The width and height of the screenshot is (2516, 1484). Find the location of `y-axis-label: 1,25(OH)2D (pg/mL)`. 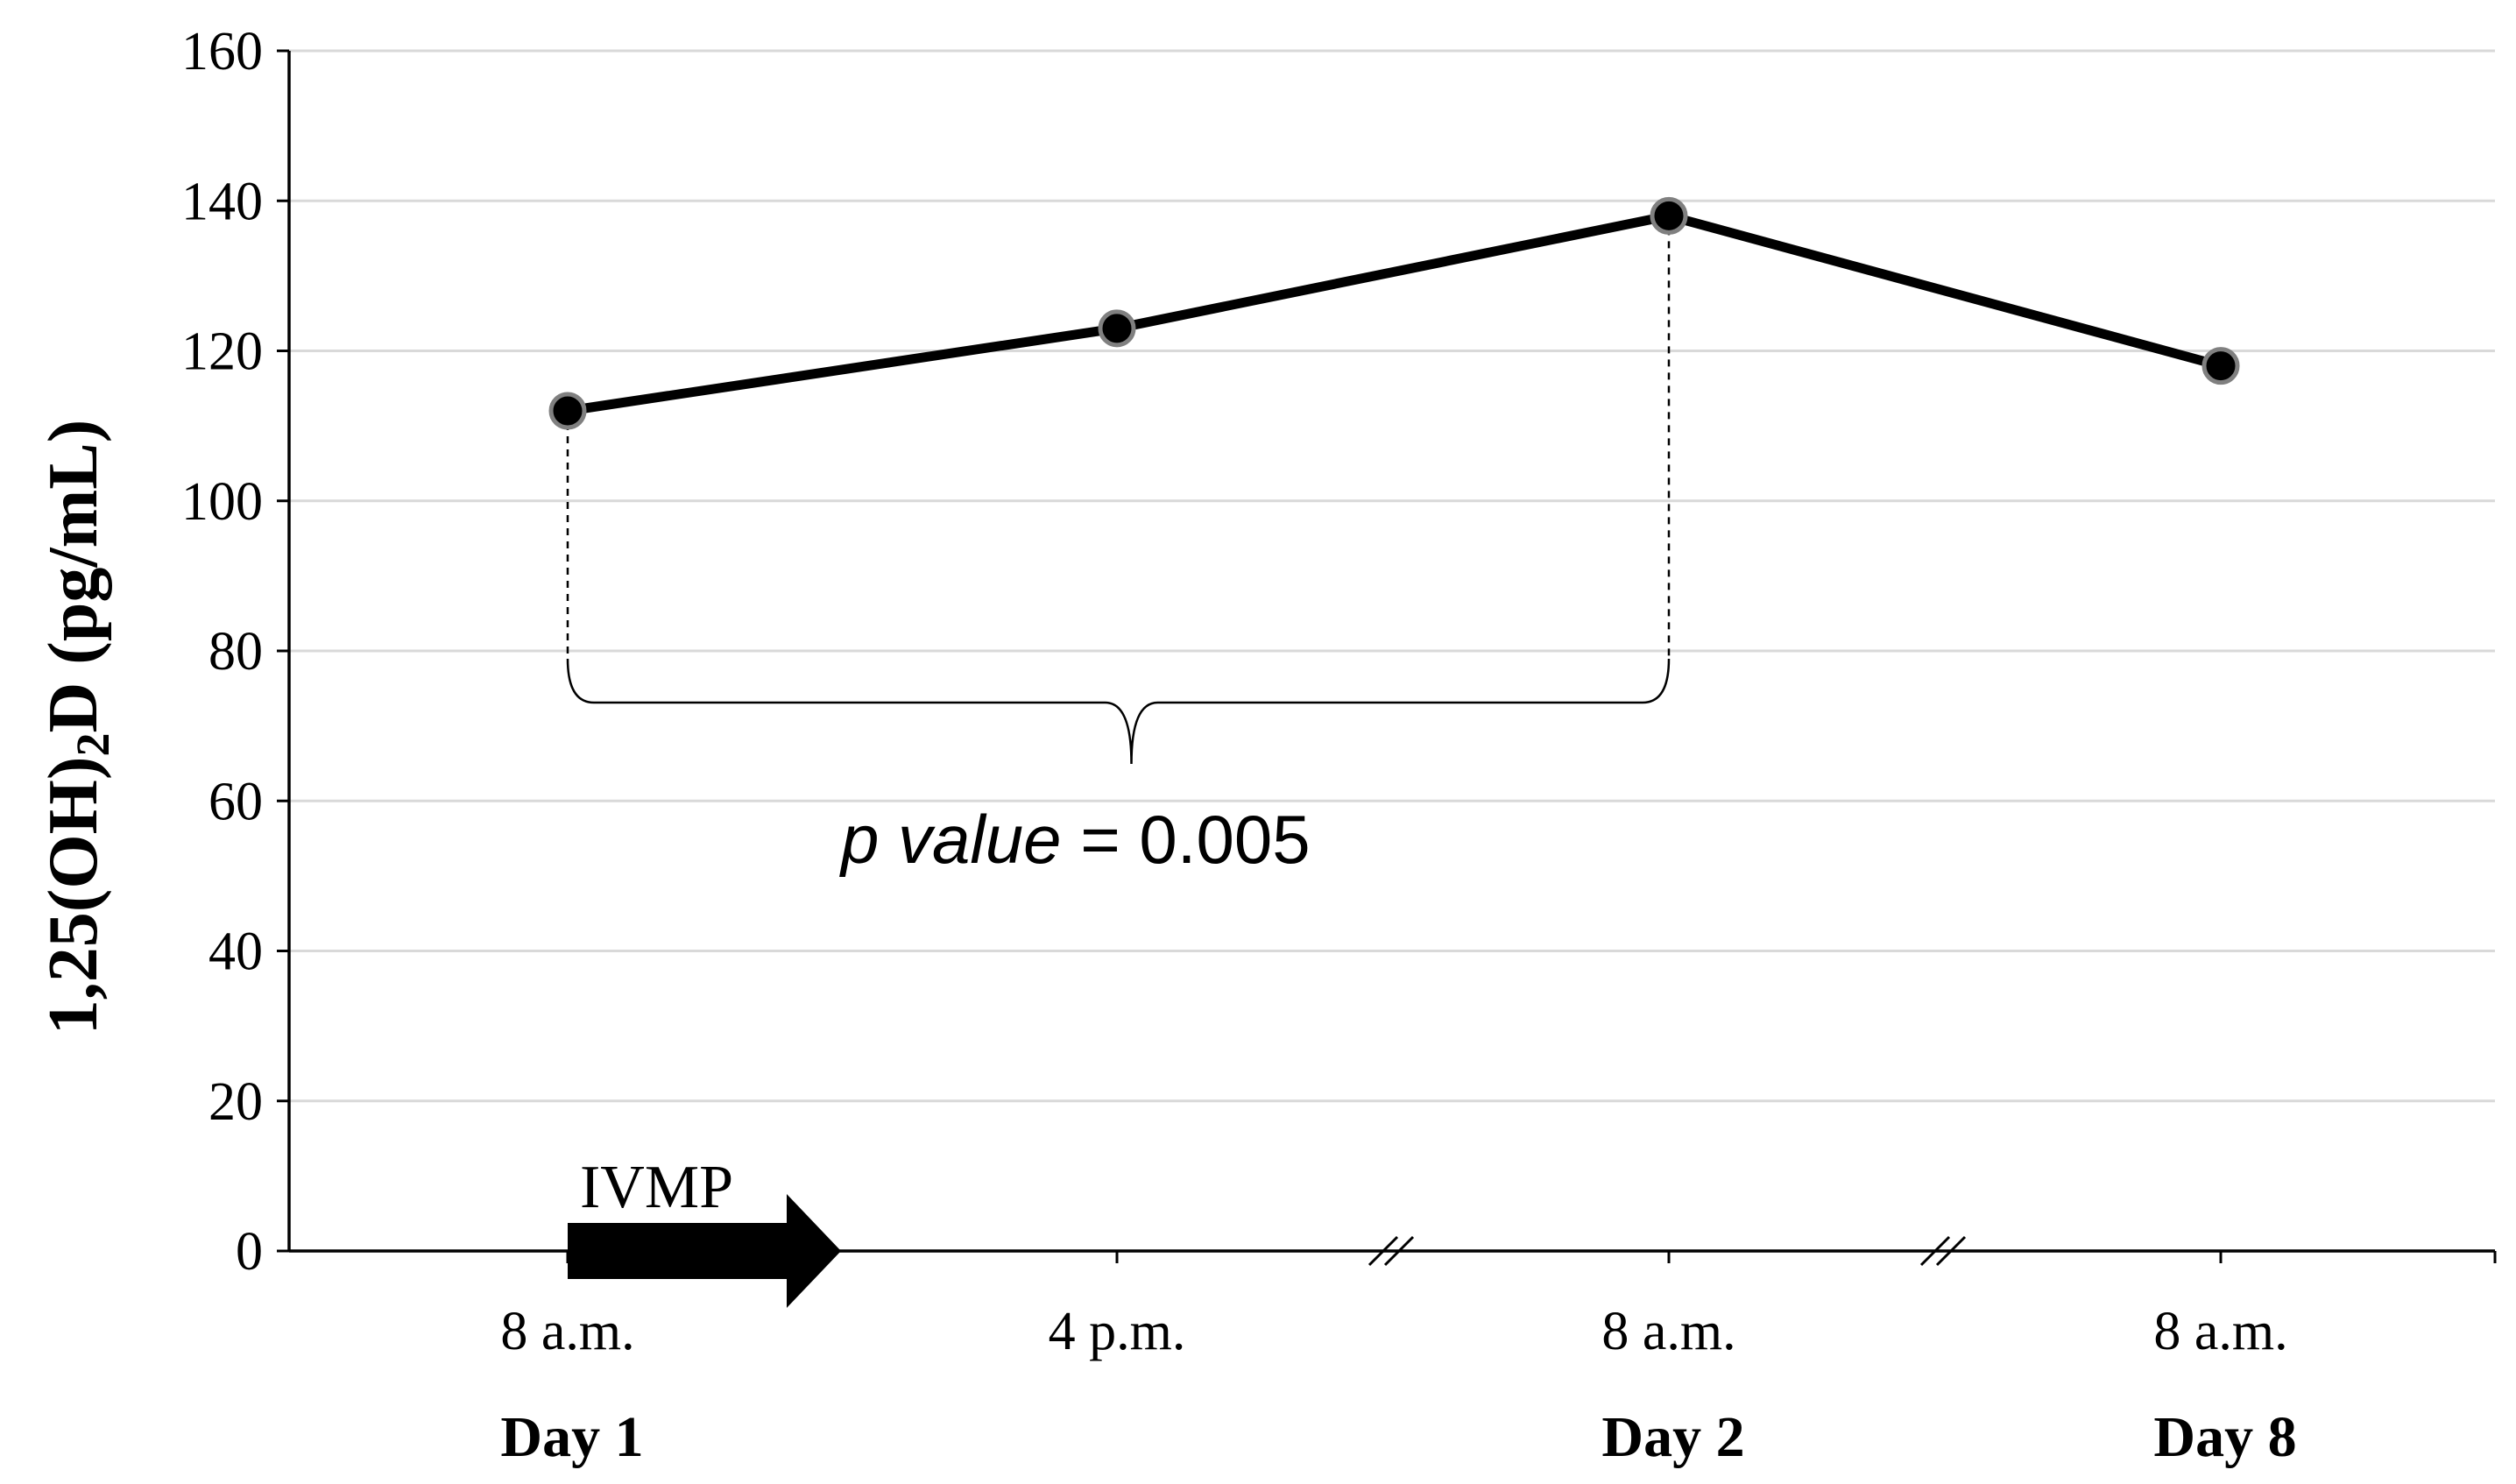

y-axis-label: 1,25(OH)2D (pg/mL) is located at coordinates (77, 727).